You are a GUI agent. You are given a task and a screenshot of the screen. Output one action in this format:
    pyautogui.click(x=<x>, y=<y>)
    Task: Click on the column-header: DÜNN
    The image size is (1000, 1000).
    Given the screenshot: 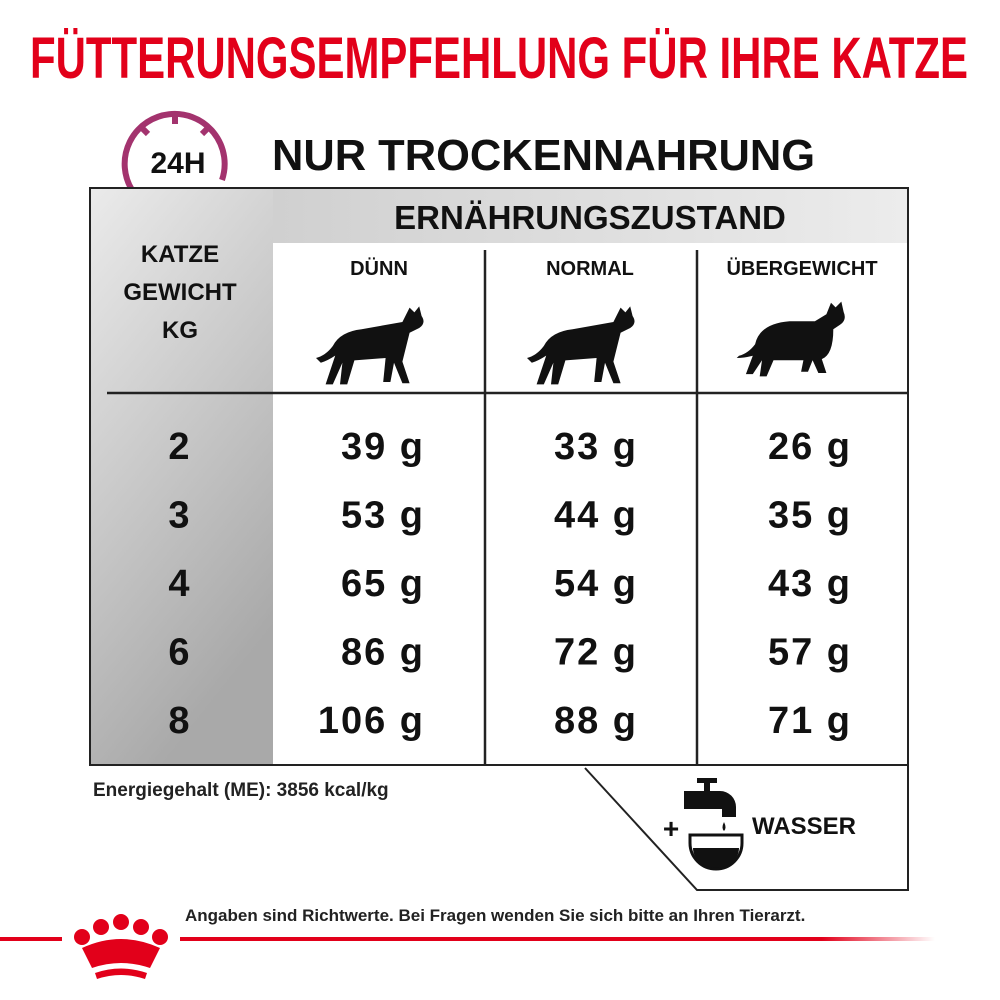 What is the action you would take?
    pyautogui.click(x=379, y=268)
    